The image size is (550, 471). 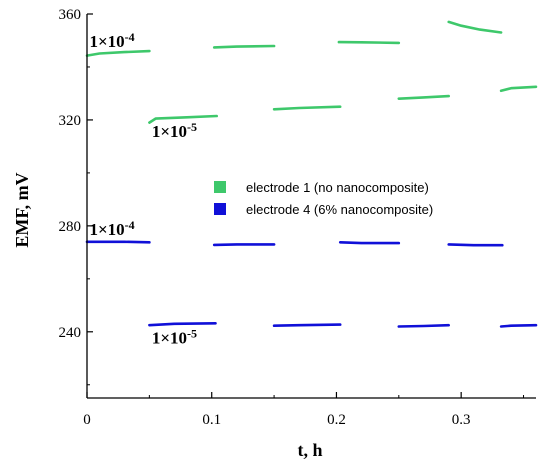 What do you see at coordinates (309, 450) in the screenshot?
I see `x-axis-title: t, h` at bounding box center [309, 450].